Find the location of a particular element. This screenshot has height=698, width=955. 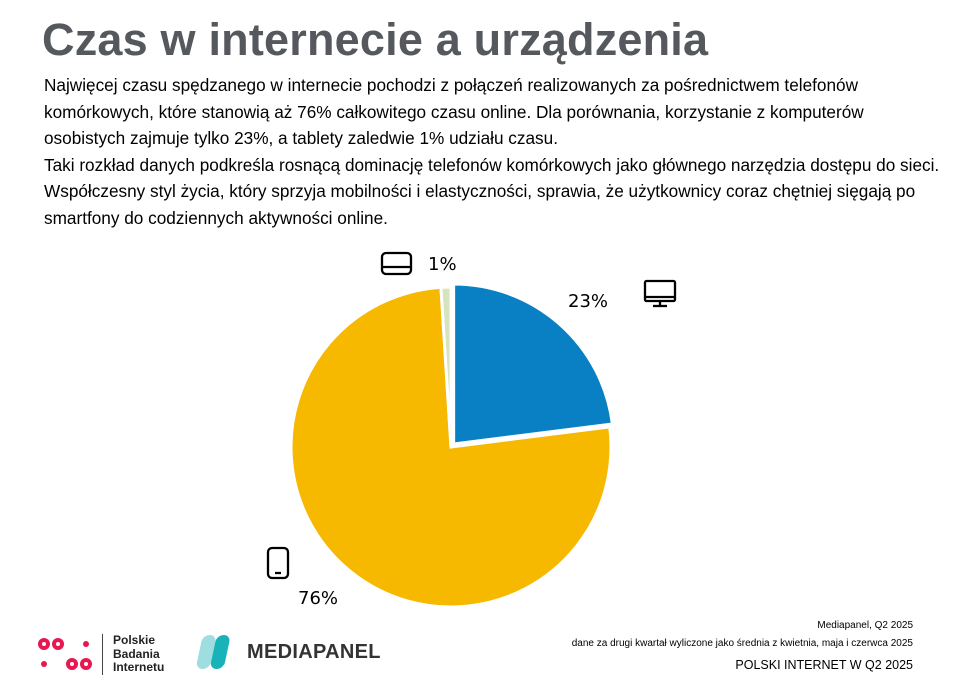

page-title: Czas w internecie a urządzenia is located at coordinates (375, 39).